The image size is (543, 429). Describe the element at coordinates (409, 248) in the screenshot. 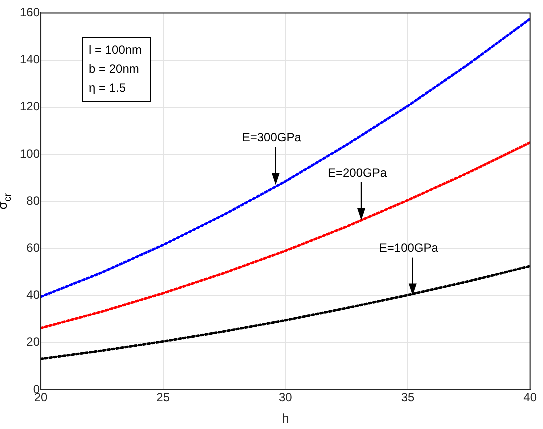

I see `annotation: E=100GPa` at that location.